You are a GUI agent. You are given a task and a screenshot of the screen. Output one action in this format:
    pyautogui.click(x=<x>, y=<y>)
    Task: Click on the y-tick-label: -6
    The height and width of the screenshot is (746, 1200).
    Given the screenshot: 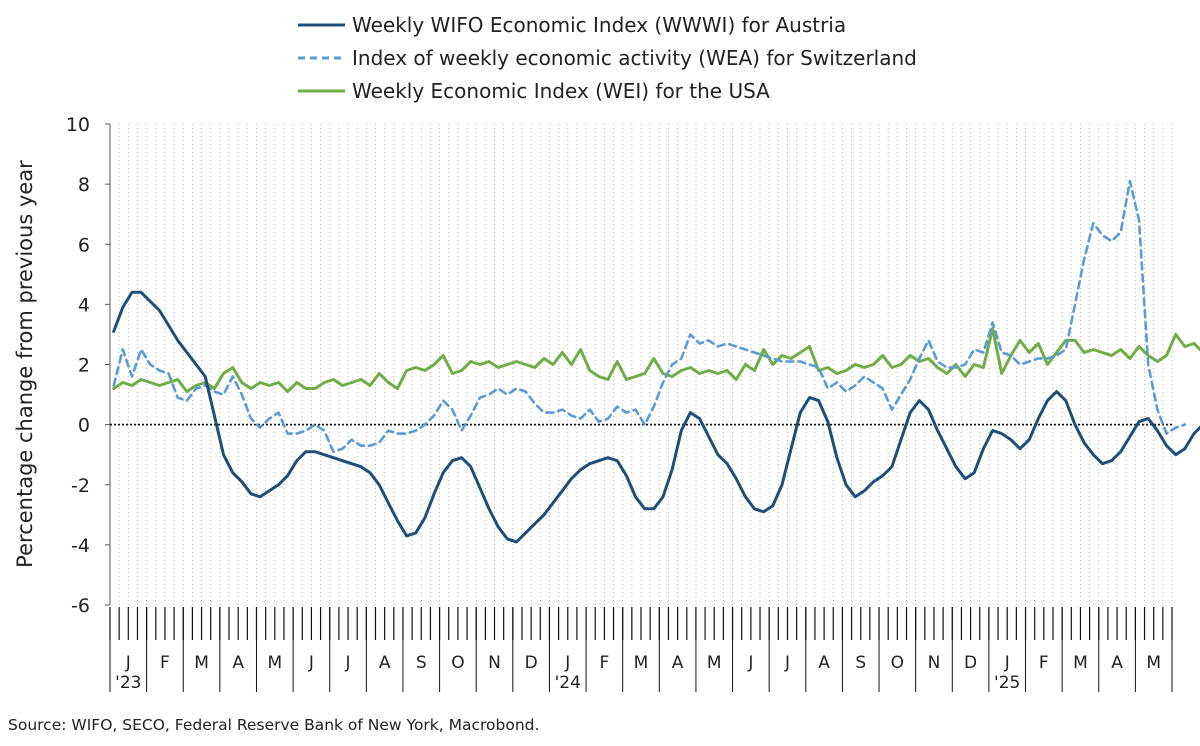 What is the action you would take?
    pyautogui.click(x=80, y=606)
    